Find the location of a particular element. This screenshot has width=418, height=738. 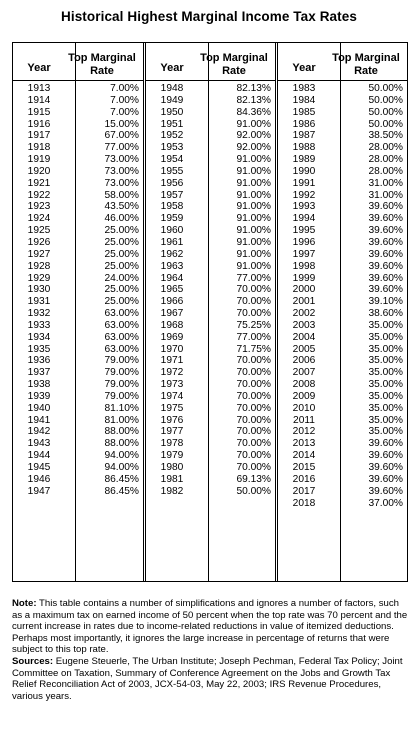

year-cell: 1992 is located at coordinates (304, 195).